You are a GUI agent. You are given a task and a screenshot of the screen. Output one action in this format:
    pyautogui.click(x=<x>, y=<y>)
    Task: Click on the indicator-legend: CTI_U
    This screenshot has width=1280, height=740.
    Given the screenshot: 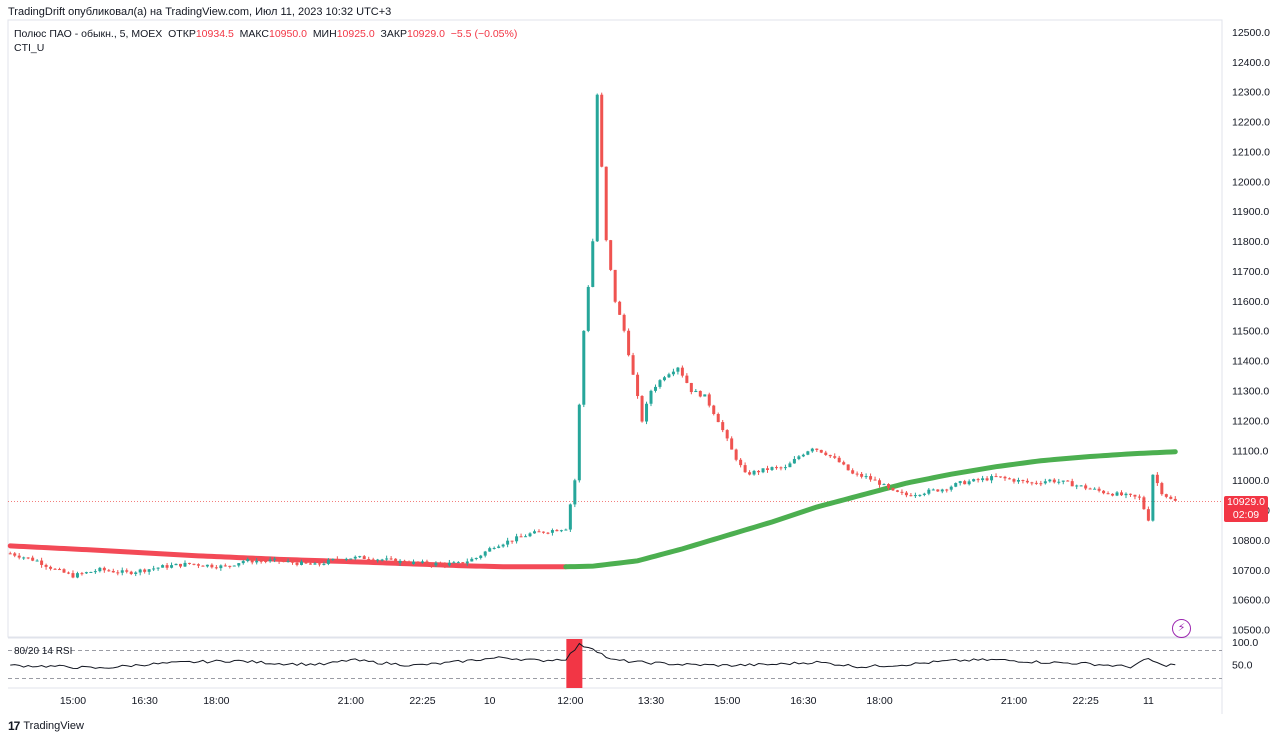 What is the action you would take?
    pyautogui.click(x=29, y=48)
    